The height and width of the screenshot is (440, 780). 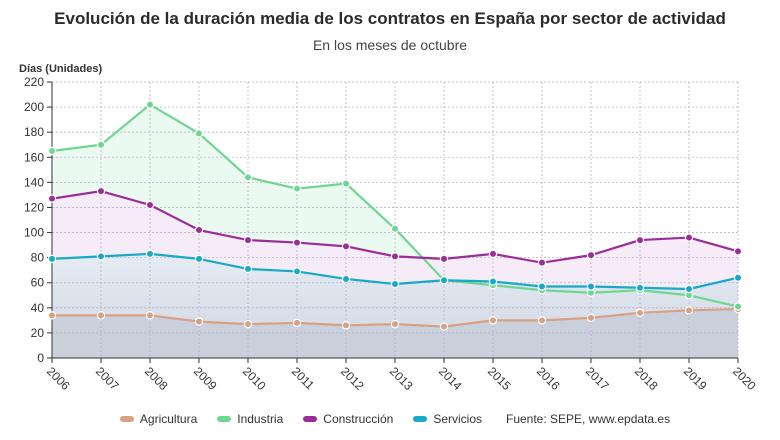 I want to click on y-tick-label: 180, so click(x=34, y=132).